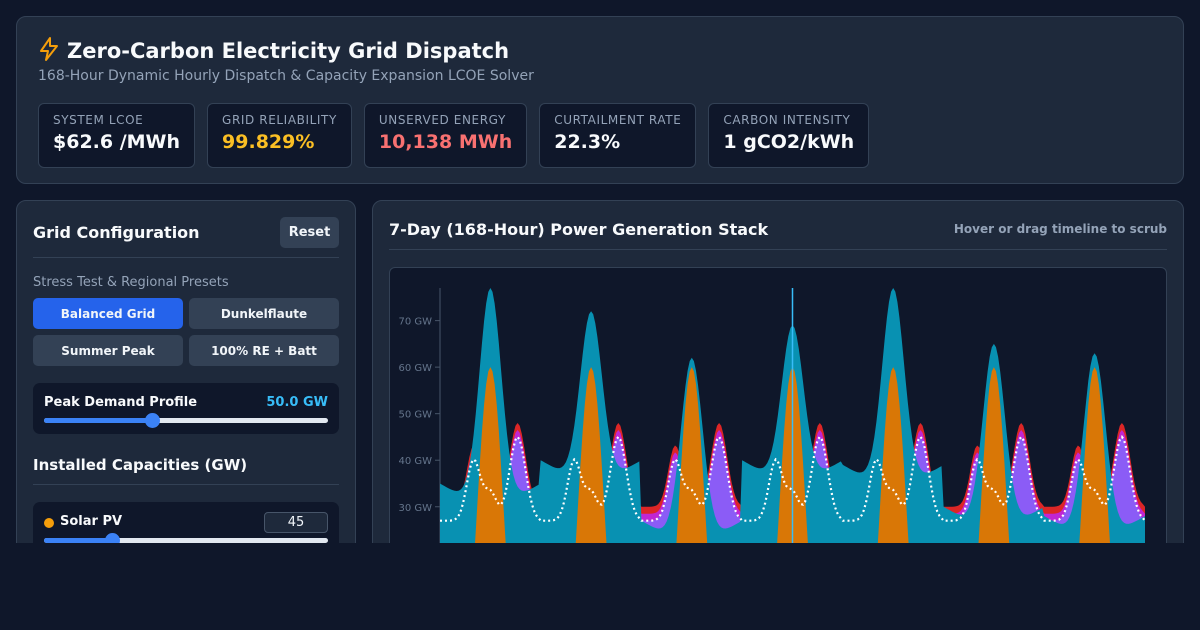 This screenshot has height=630, width=1200. I want to click on presets-label: Stress Test & Regional Presets, so click(131, 282).